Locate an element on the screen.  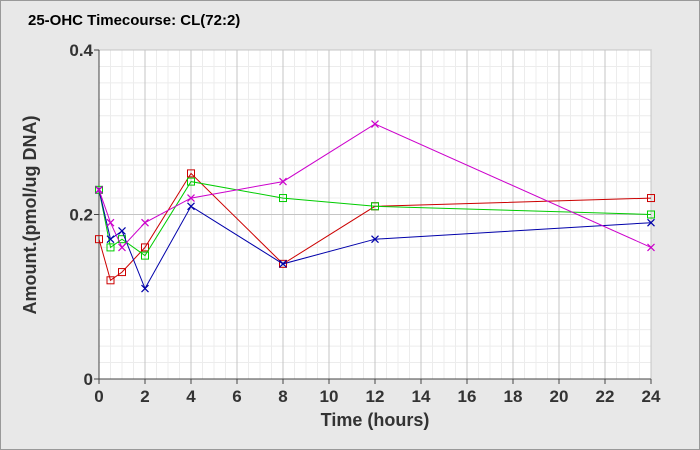
x-tick-label: 0 is located at coordinates (98, 396).